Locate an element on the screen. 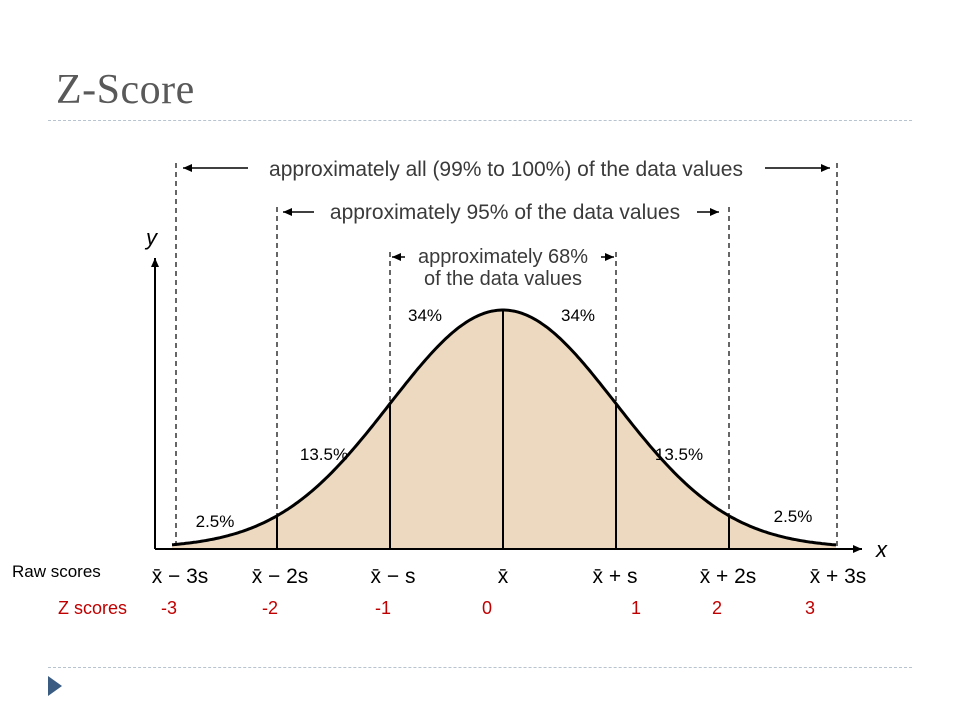 The width and height of the screenshot is (960, 720). z-score-tick-label: -3 is located at coordinates (169, 608).